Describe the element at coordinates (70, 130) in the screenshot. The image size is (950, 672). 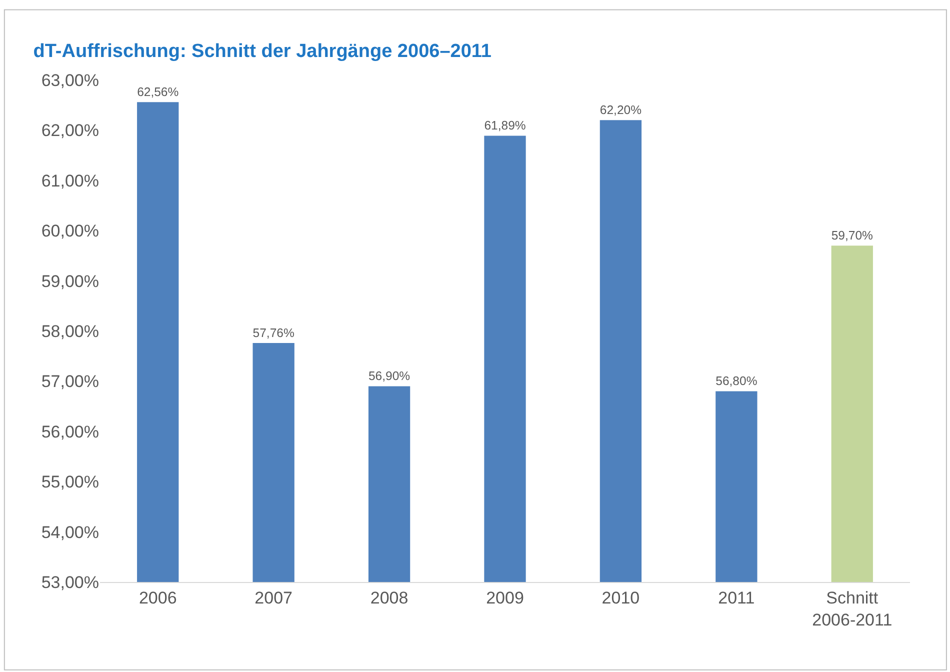
I see `y-tick-label: 62,00%` at that location.